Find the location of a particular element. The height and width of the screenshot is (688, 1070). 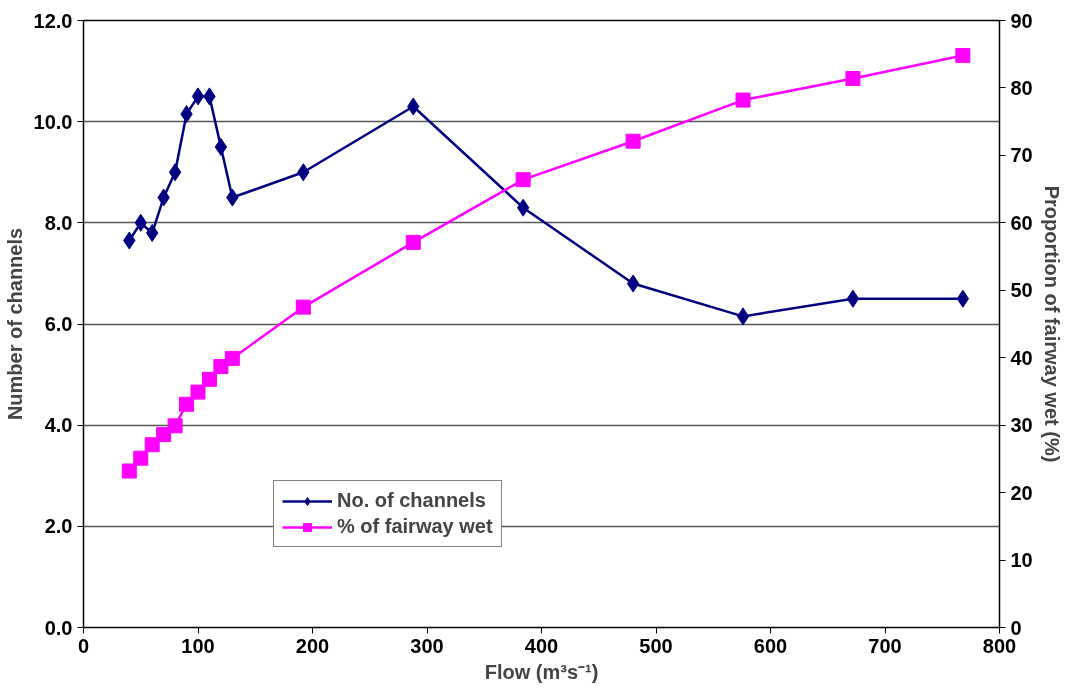

x-tick-label: 500 is located at coordinates (656, 645).